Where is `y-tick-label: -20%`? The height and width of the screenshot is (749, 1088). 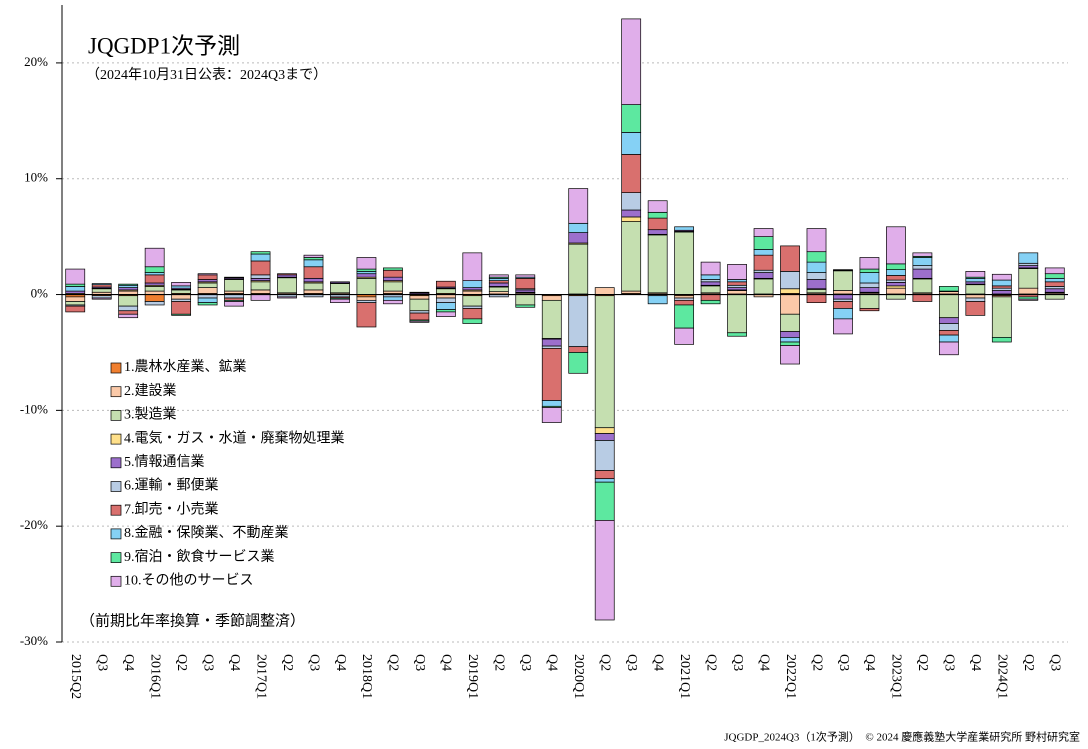
y-tick-label: -20% is located at coordinates (34, 524).